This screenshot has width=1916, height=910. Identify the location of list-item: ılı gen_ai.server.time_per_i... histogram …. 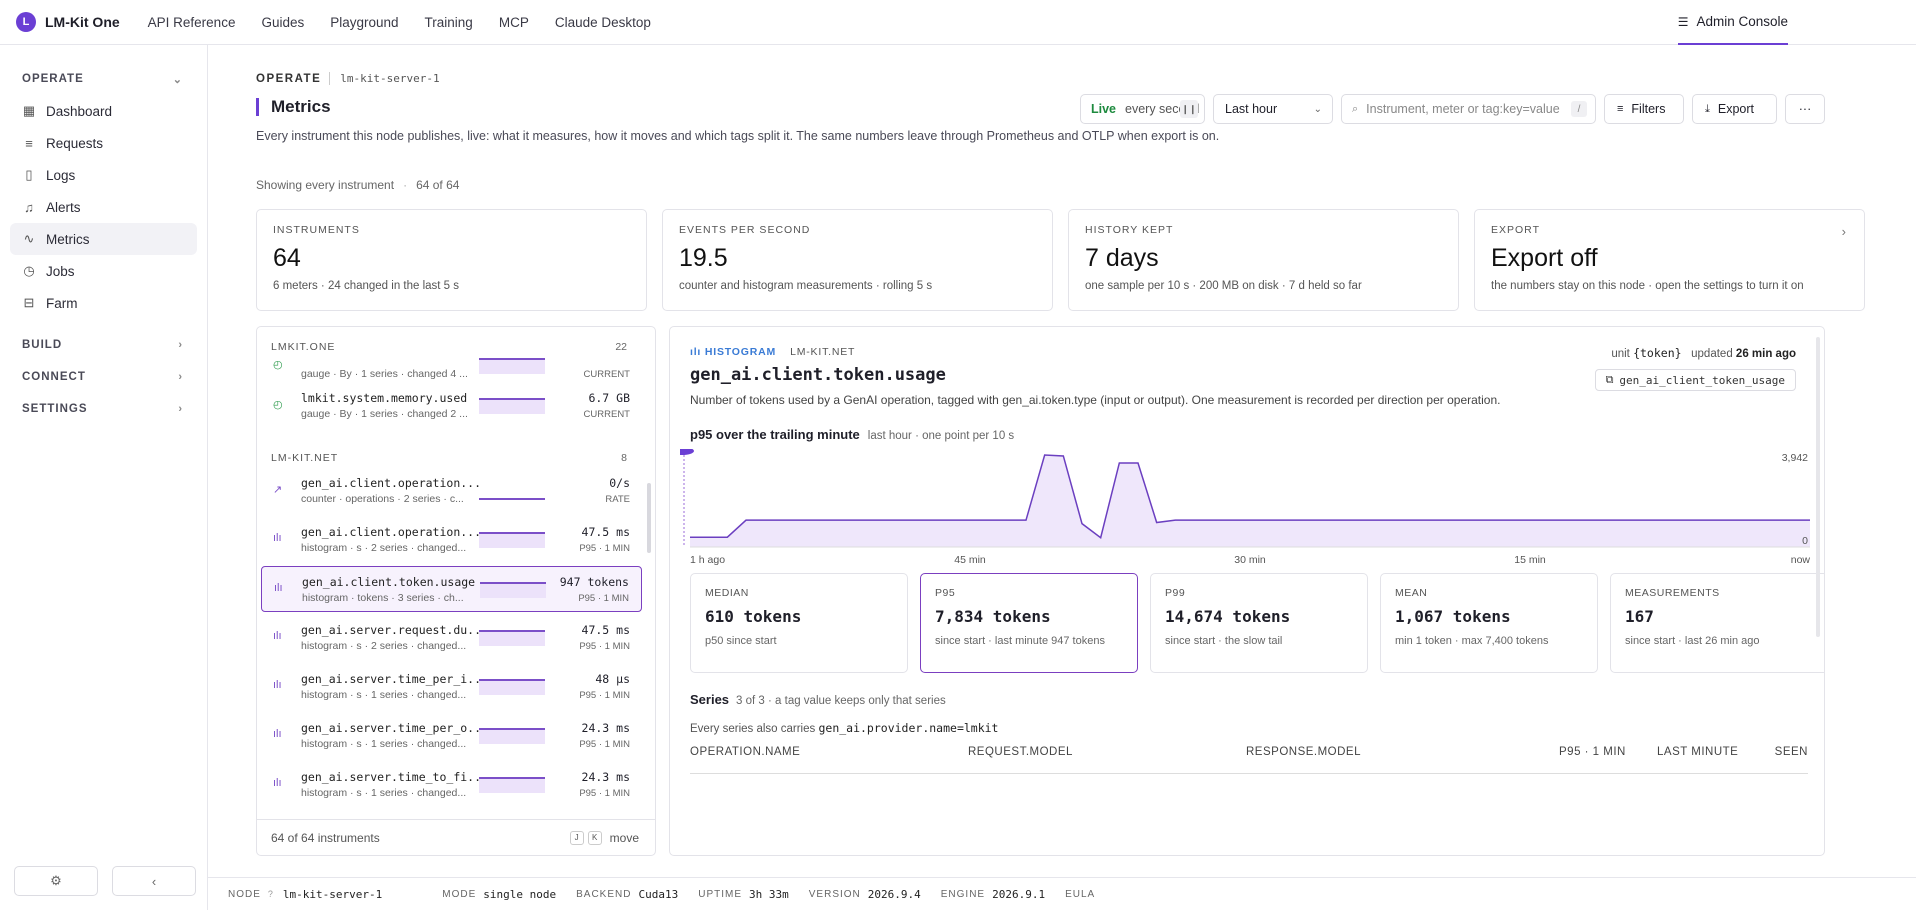
(451, 687).